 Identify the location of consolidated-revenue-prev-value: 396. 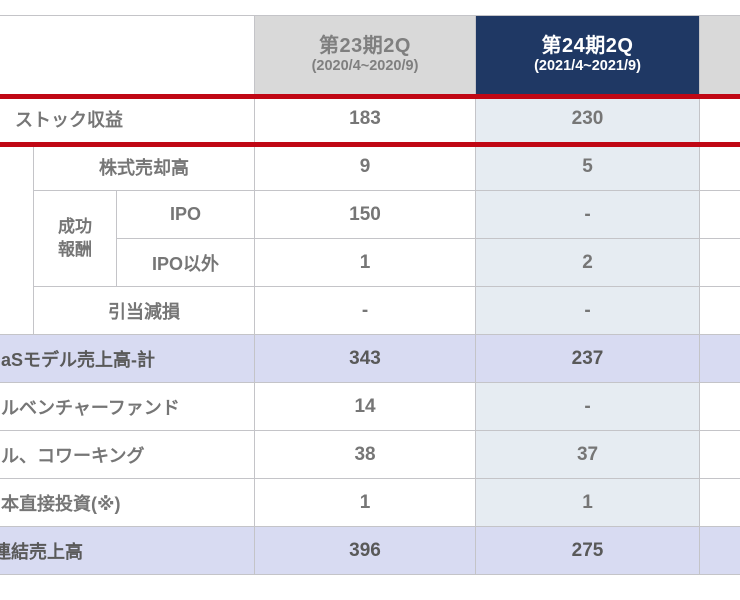
(366, 551).